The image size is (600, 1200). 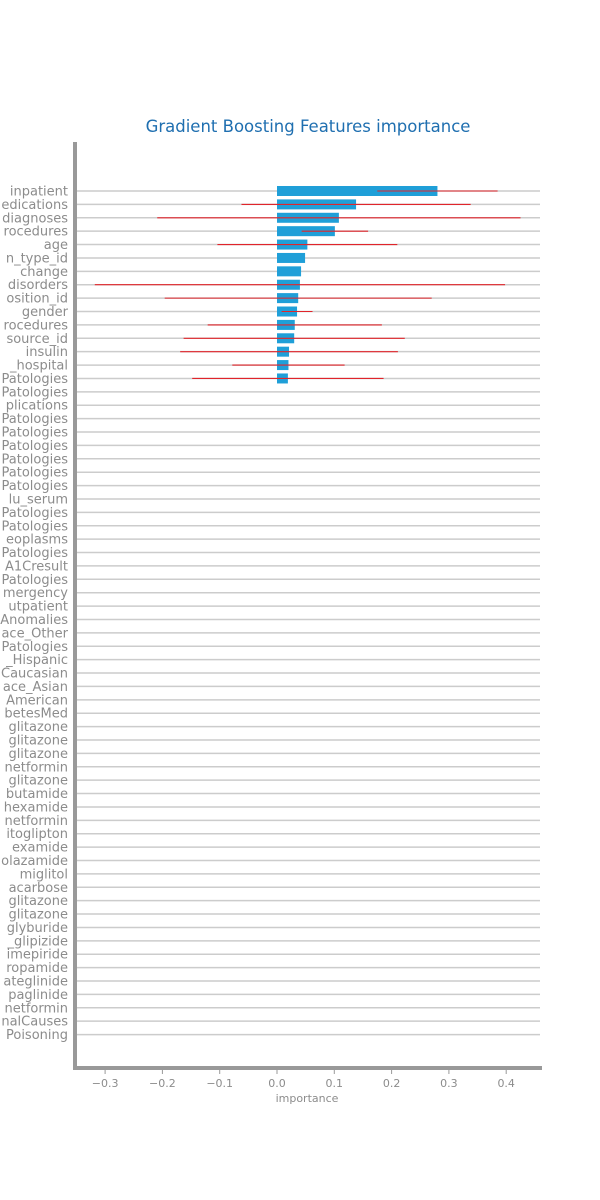 What do you see at coordinates (36, 660) in the screenshot?
I see `y-tick-label: _Hispanic` at bounding box center [36, 660].